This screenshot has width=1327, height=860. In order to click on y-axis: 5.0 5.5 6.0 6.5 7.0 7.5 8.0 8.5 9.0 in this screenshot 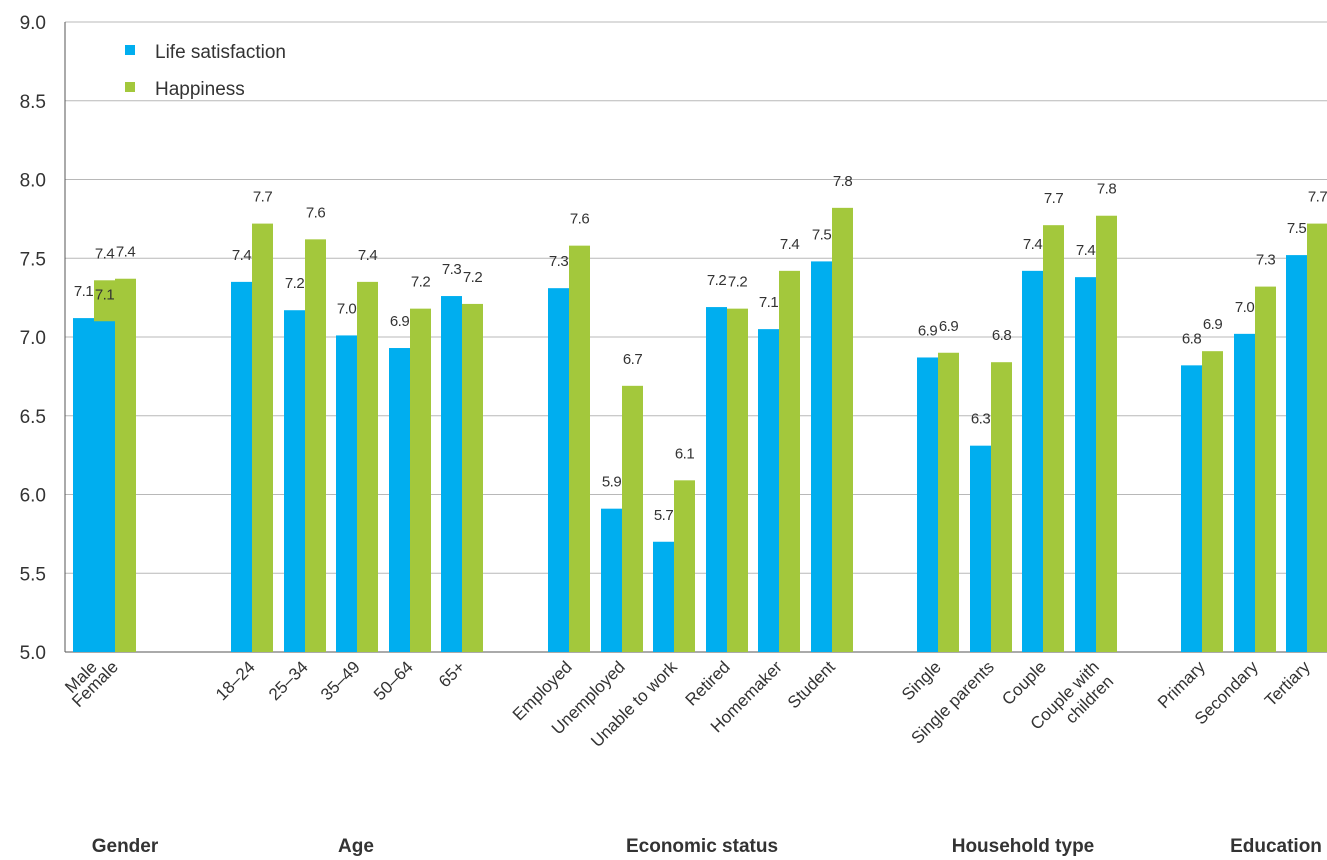, I will do `click(43, 338)`.